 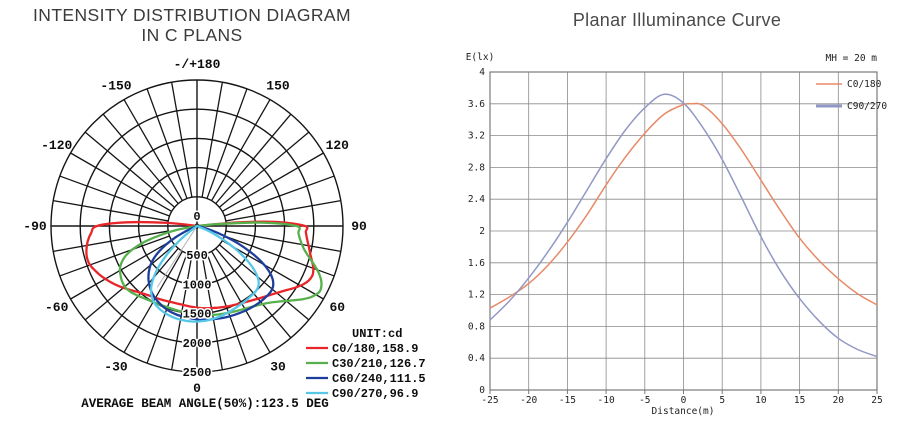 I want to click on y-tick-label: 1.2, so click(x=476, y=295).